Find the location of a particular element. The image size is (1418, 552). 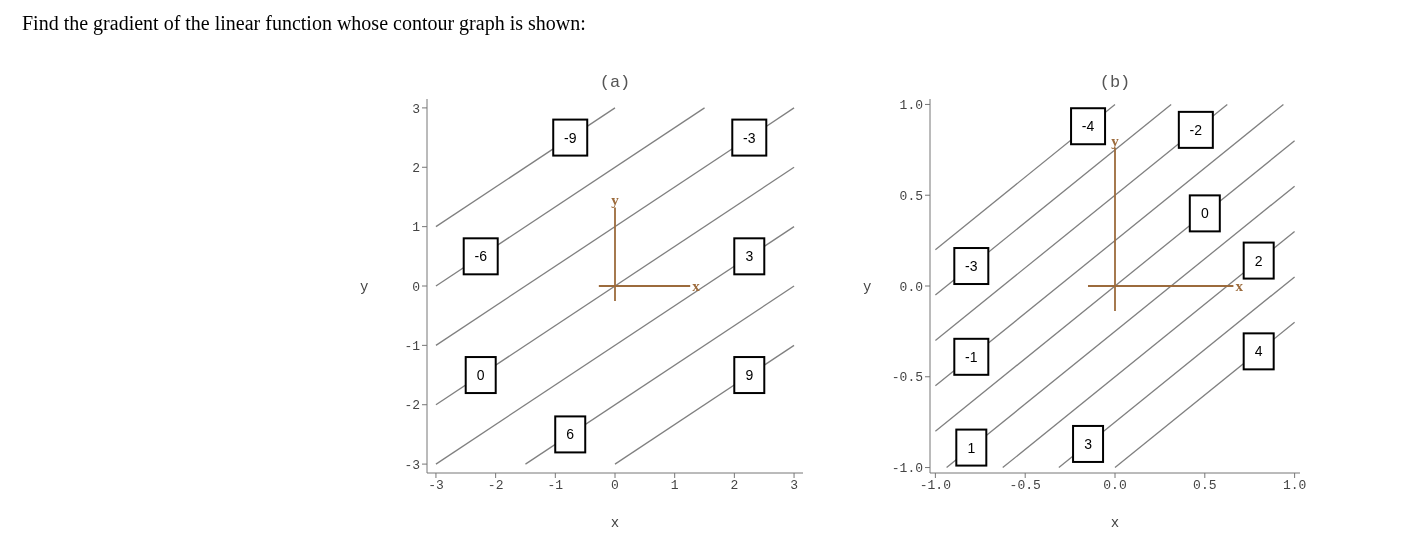

y-tick-label: 3 is located at coordinates (416, 109).